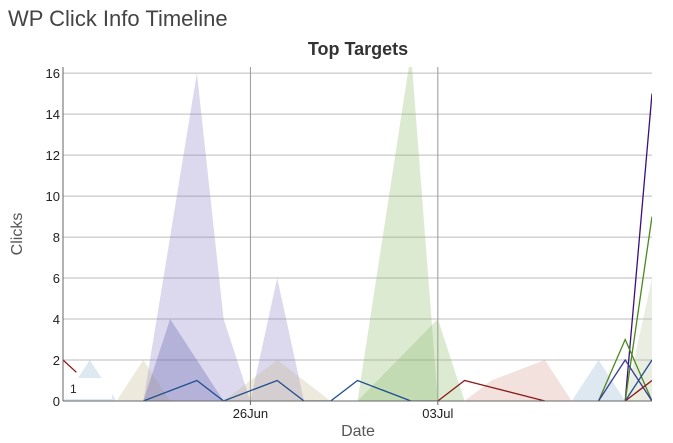 This screenshot has height=443, width=673. I want to click on legend-box, so click(88, 388).